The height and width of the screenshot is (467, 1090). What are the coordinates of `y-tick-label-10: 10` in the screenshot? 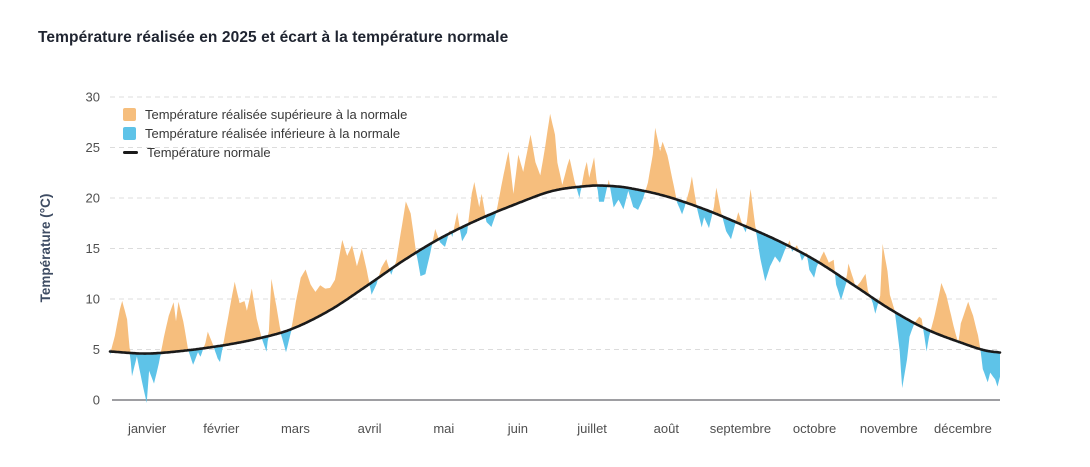 It's located at (93, 299).